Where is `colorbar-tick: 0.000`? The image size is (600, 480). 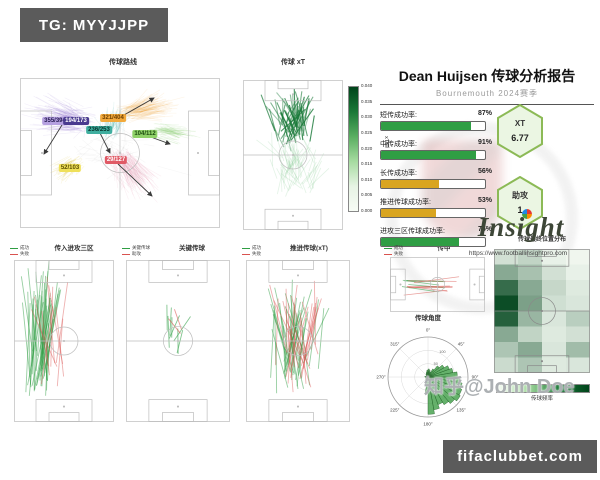
colorbar-tick: 0.000 is located at coordinates (367, 210).